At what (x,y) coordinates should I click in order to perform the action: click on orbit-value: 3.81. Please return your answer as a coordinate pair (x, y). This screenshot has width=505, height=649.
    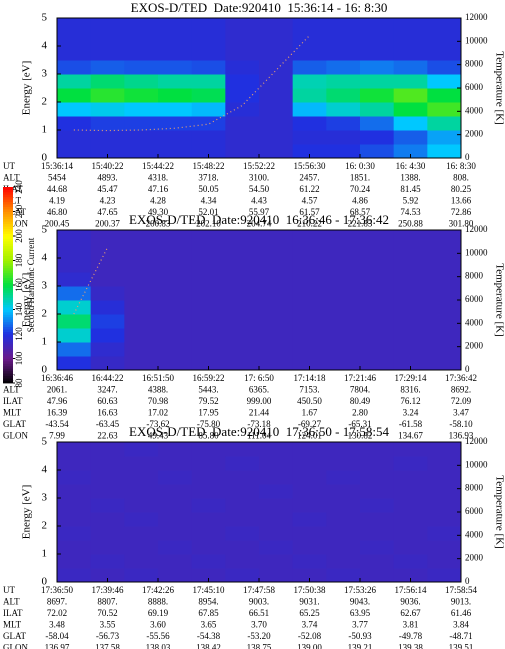
    Looking at the image, I should click on (411, 625).